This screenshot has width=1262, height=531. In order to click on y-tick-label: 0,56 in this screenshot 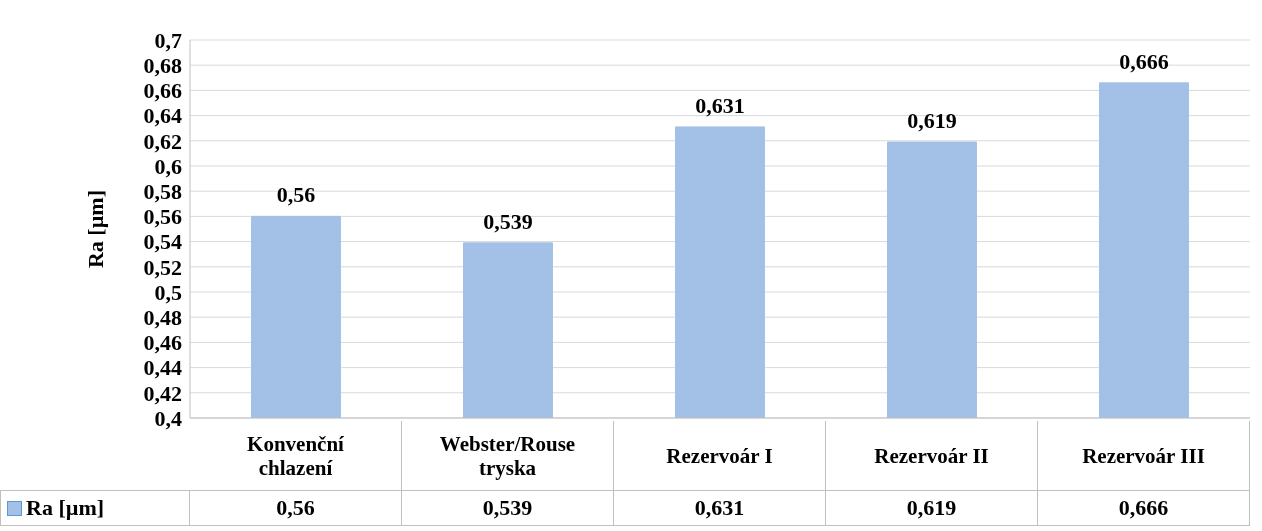, I will do `click(162, 217)`.